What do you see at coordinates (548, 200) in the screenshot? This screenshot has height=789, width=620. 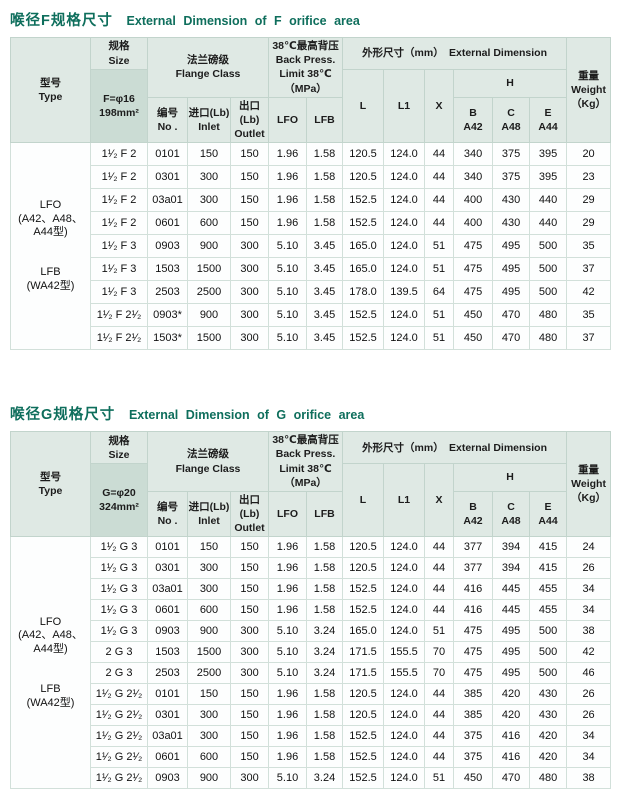 I see `data-cell: 440` at bounding box center [548, 200].